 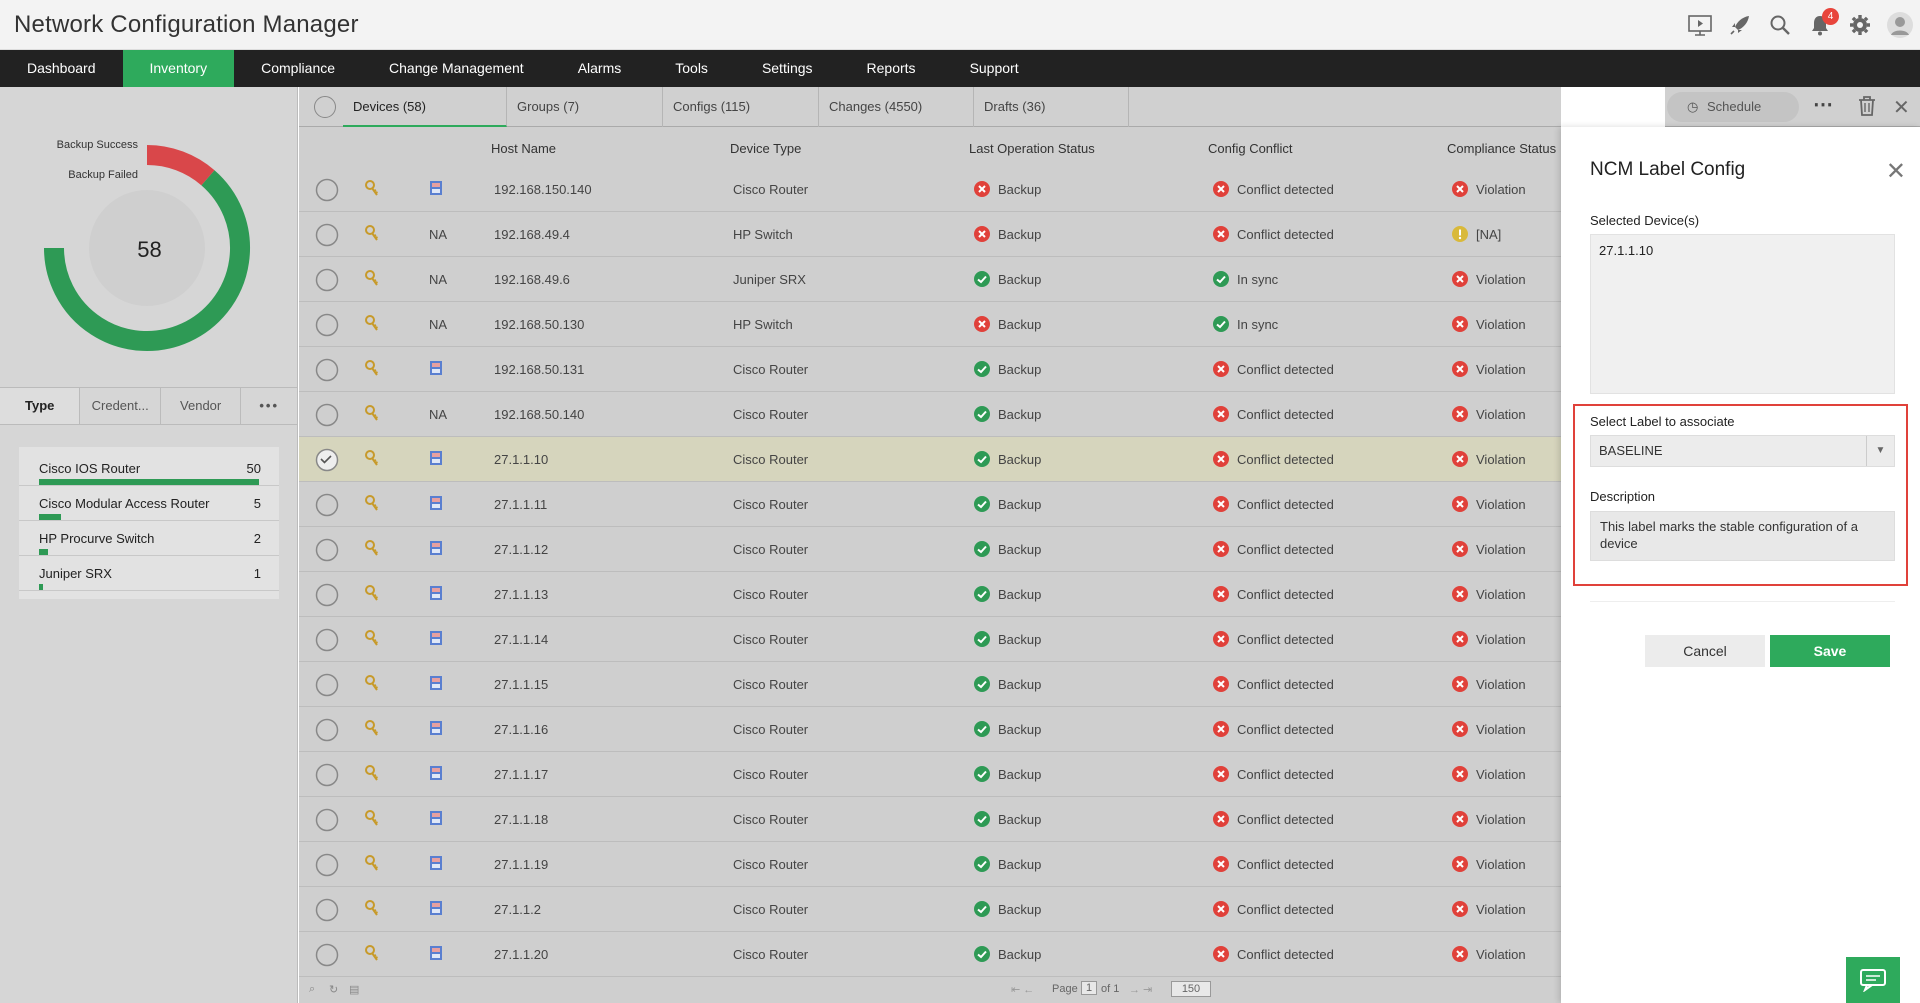 What do you see at coordinates (425, 107) in the screenshot?
I see `tab-devices: Devices (58)` at bounding box center [425, 107].